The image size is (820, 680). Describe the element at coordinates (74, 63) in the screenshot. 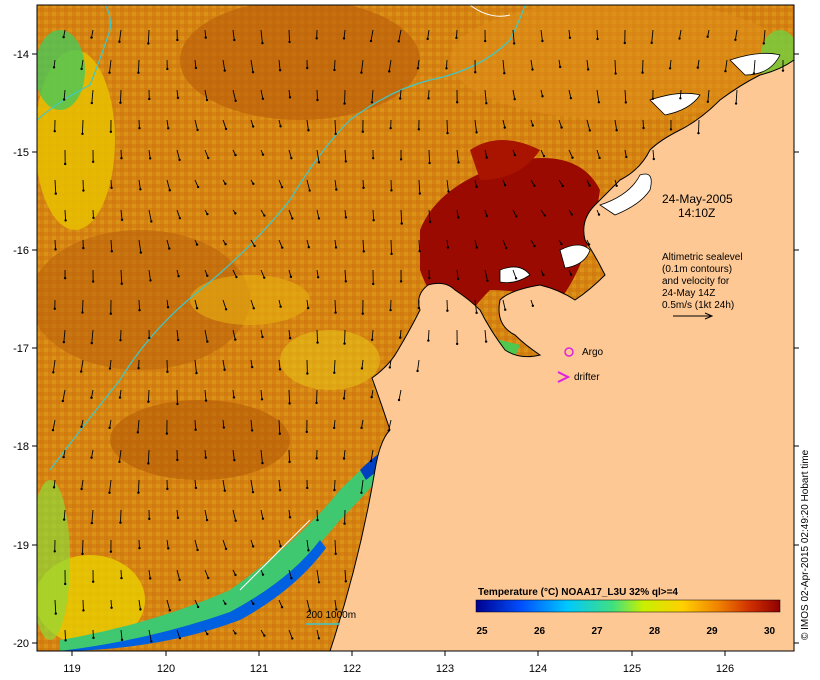

I see `depth-contour-1000m` at that location.